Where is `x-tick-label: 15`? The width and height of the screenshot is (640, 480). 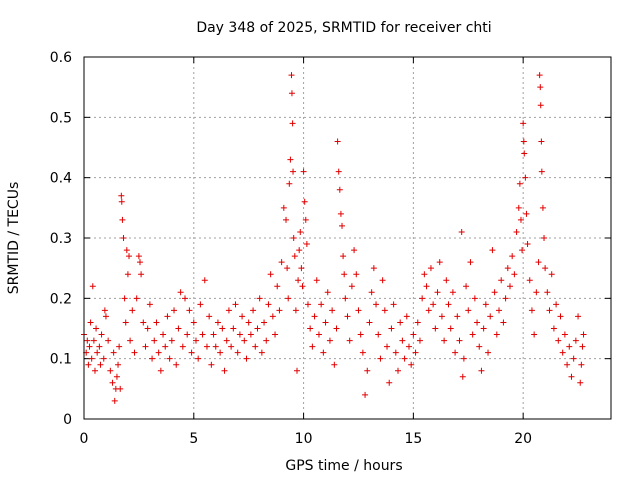
x-tick-label: 15 is located at coordinates (413, 439).